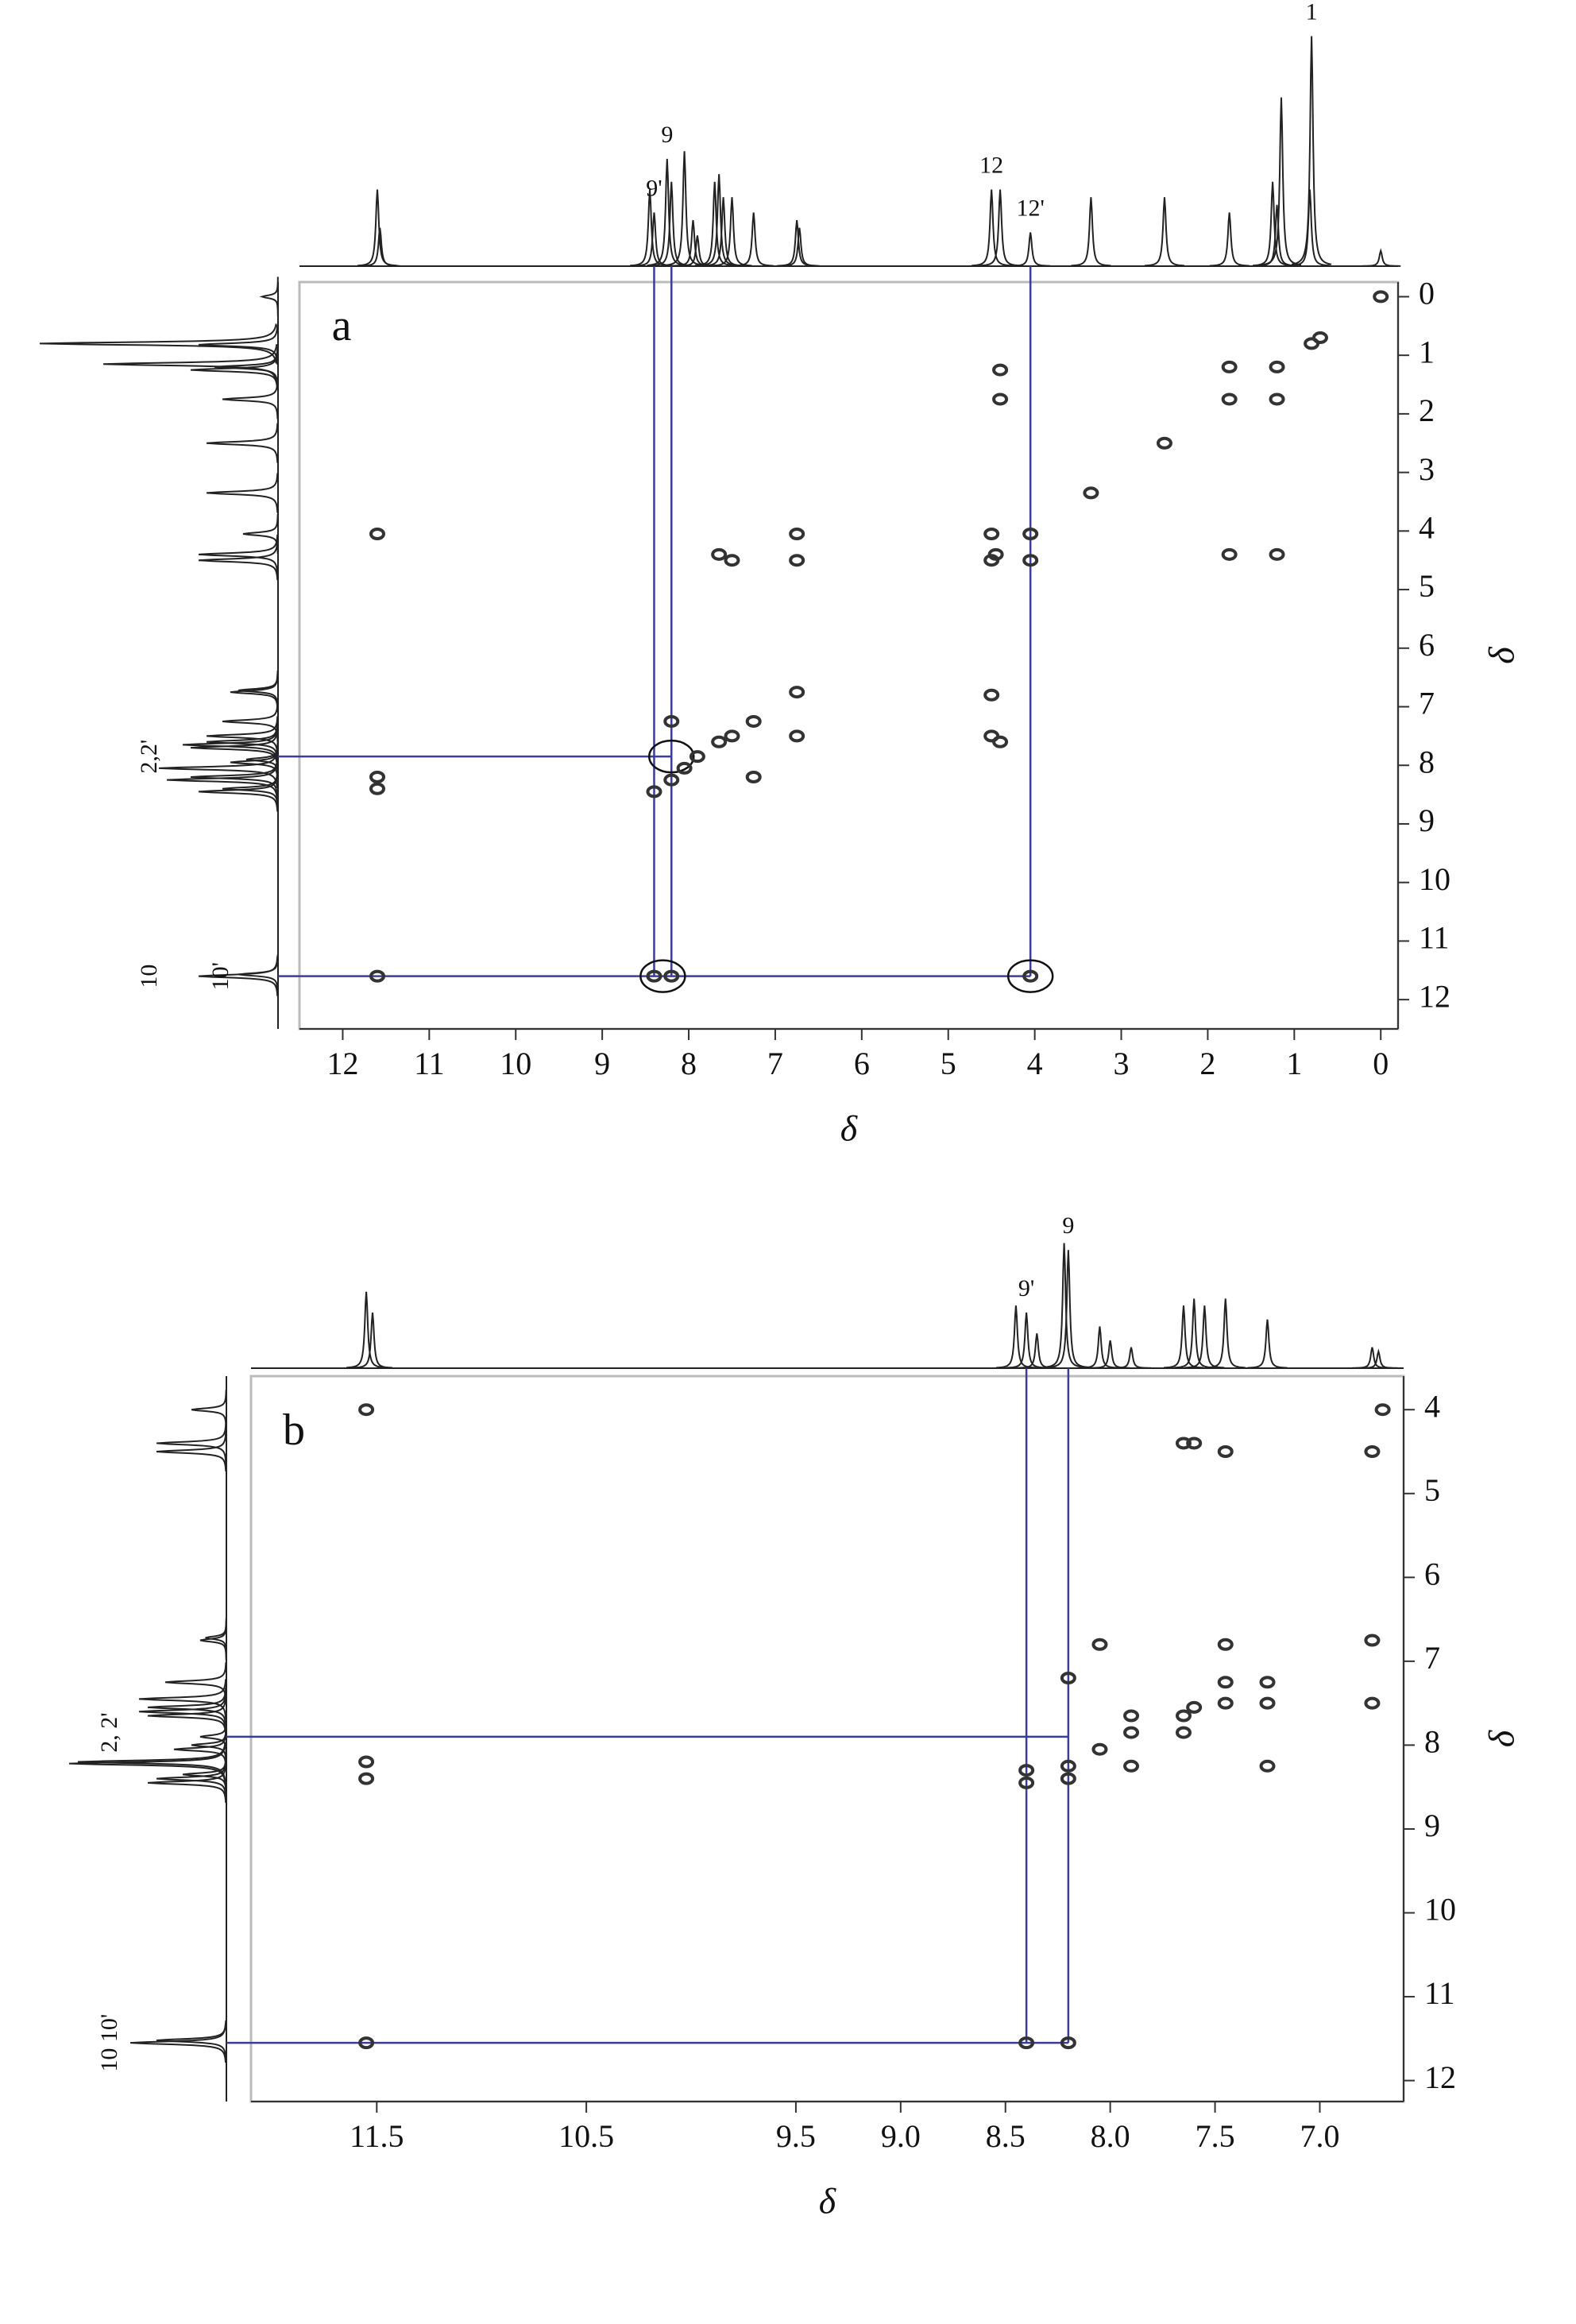  What do you see at coordinates (1215, 2136) in the screenshot?
I see `x-tick-label: 7.5` at bounding box center [1215, 2136].